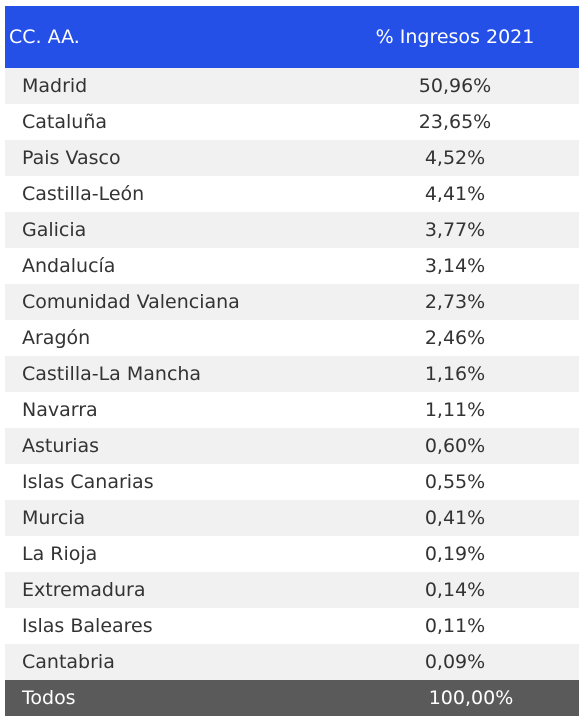 The width and height of the screenshot is (579, 719). What do you see at coordinates (292, 518) in the screenshot?
I see `table-row: Murcia 0,41%` at bounding box center [292, 518].